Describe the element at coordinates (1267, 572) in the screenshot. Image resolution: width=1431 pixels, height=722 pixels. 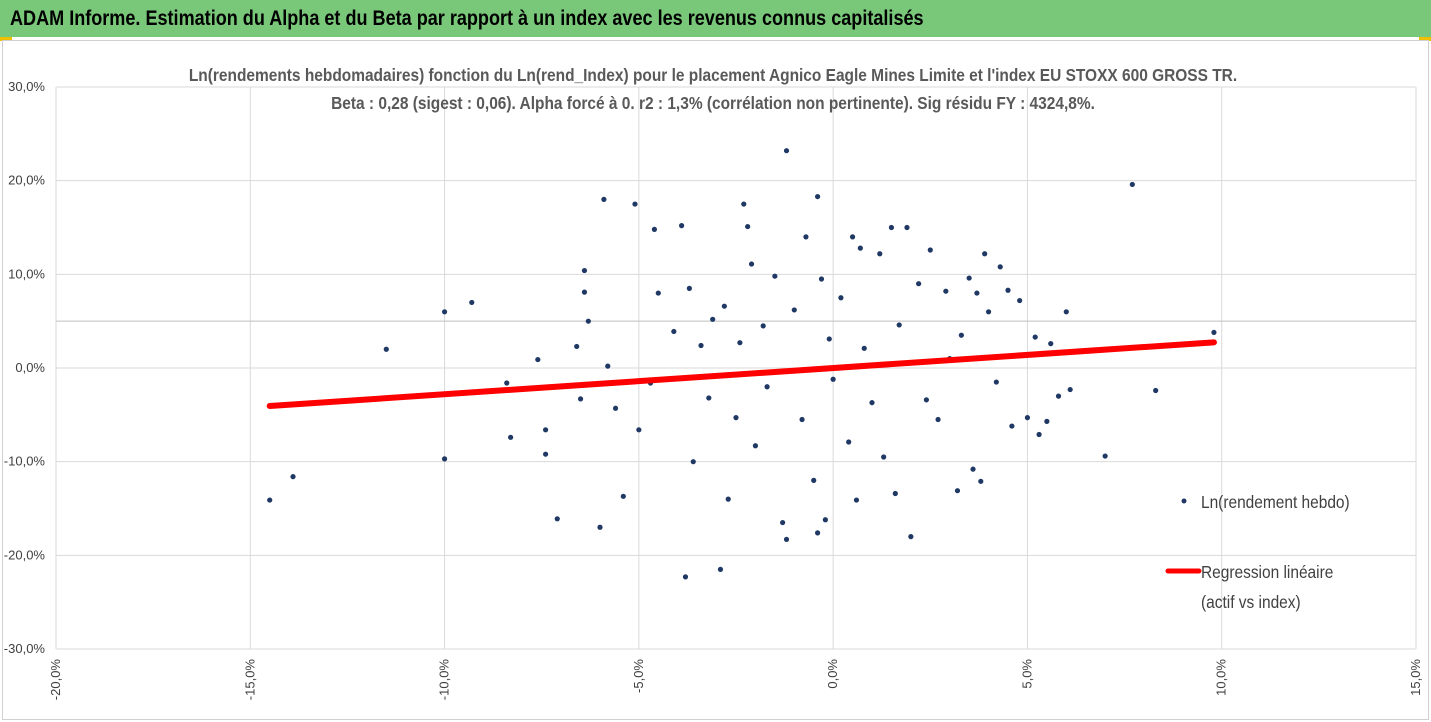
I see `legend-label-regression: Regression linéaire` at that location.